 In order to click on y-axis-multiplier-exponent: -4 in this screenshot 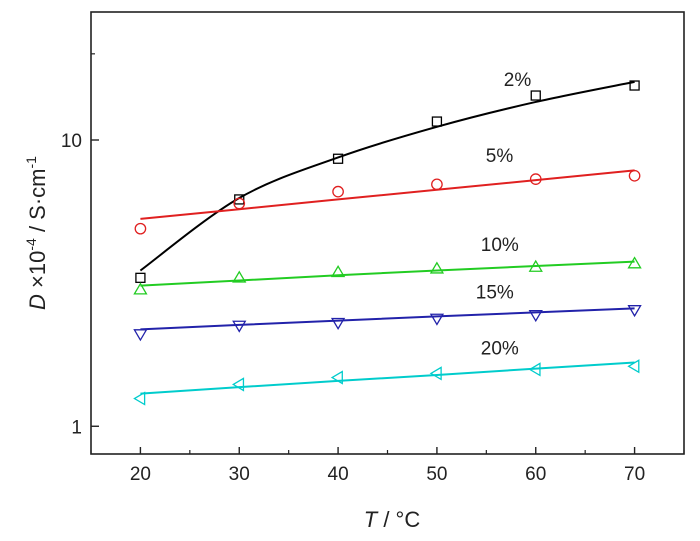, I will do `click(31, 244)`.